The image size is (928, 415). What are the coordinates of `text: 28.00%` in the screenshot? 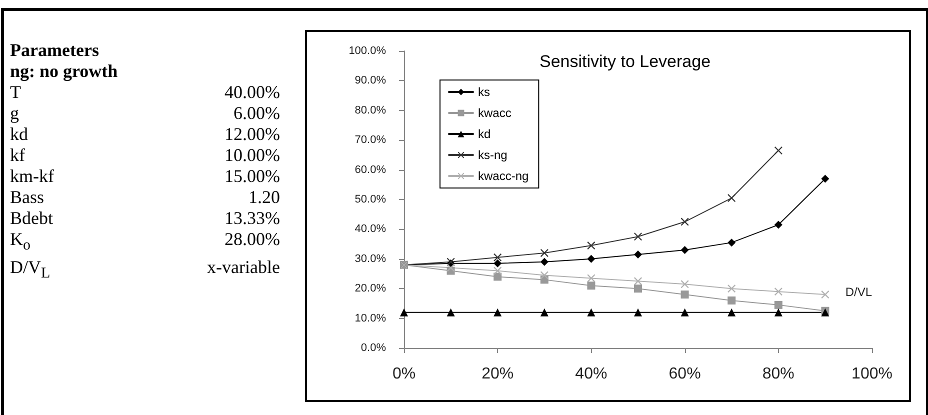 It's located at (252, 239).